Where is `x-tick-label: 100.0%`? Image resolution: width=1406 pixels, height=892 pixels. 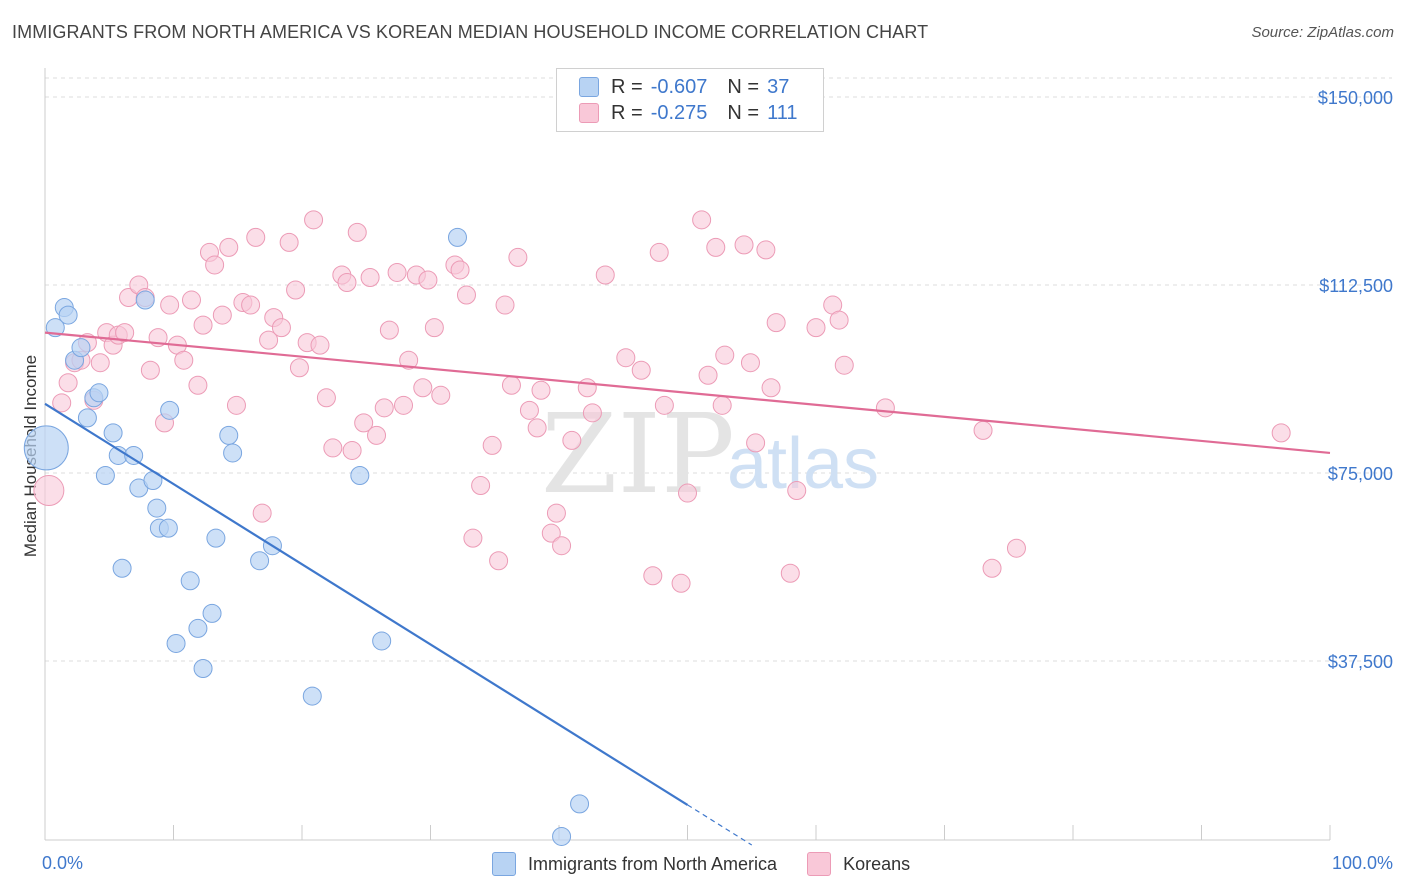
x-tick-label: 100.0% is located at coordinates (1362, 863).